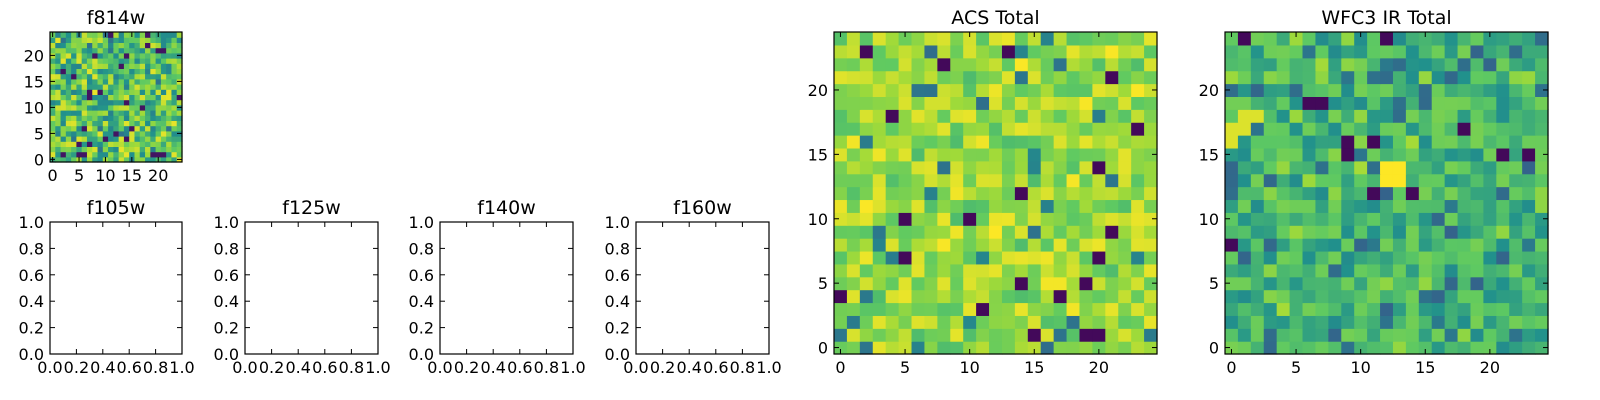 The height and width of the screenshot is (400, 1600). Describe the element at coordinates (572, 367) in the screenshot. I see `x-tick-label: 1.0` at that location.